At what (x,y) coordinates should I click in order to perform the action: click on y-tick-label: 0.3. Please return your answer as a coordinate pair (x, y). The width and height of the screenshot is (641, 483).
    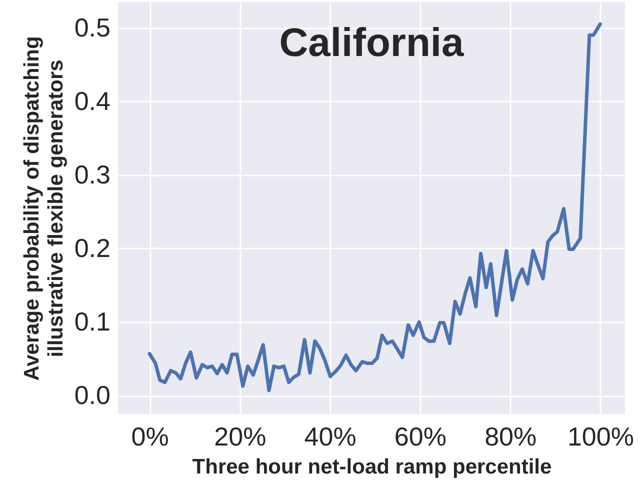
    Looking at the image, I should click on (92, 174).